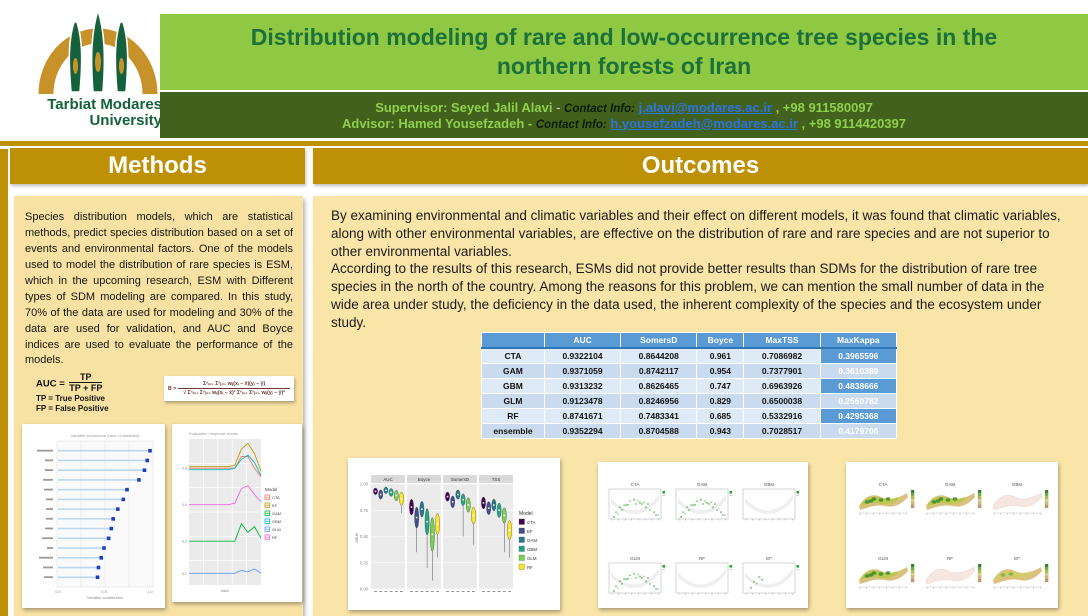 The width and height of the screenshot is (1088, 616). Describe the element at coordinates (437, 123) in the screenshot. I see `advisor-name: Advisor: Hamed Yousefzadeh -` at that location.